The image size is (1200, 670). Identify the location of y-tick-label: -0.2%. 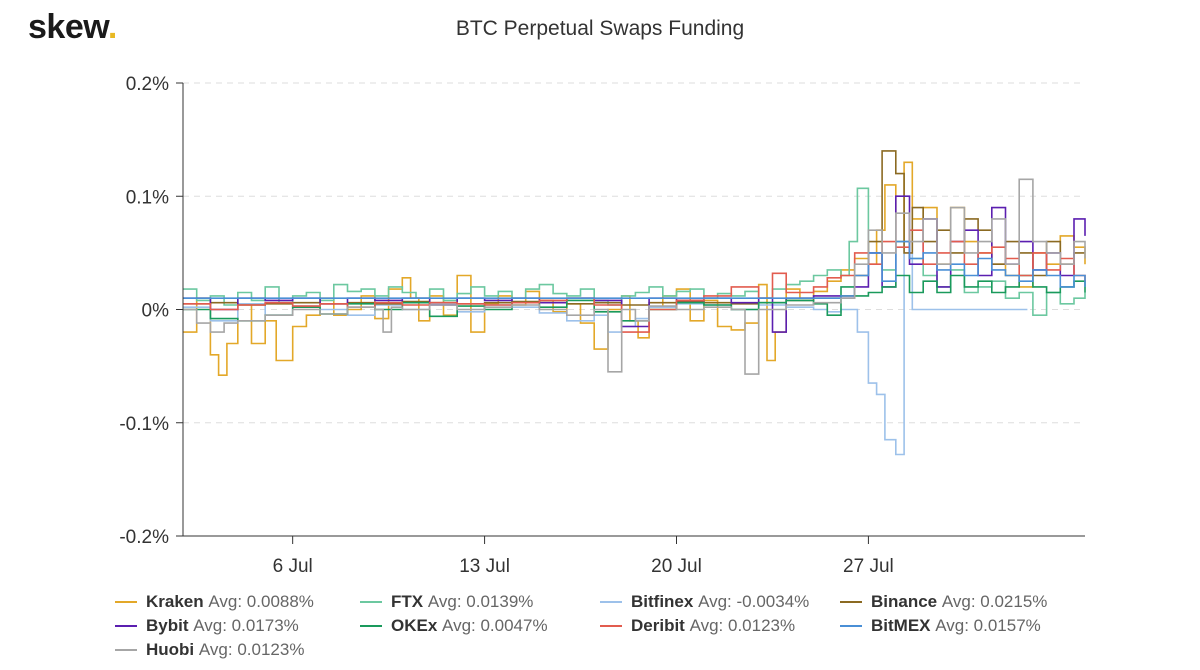
(144, 537).